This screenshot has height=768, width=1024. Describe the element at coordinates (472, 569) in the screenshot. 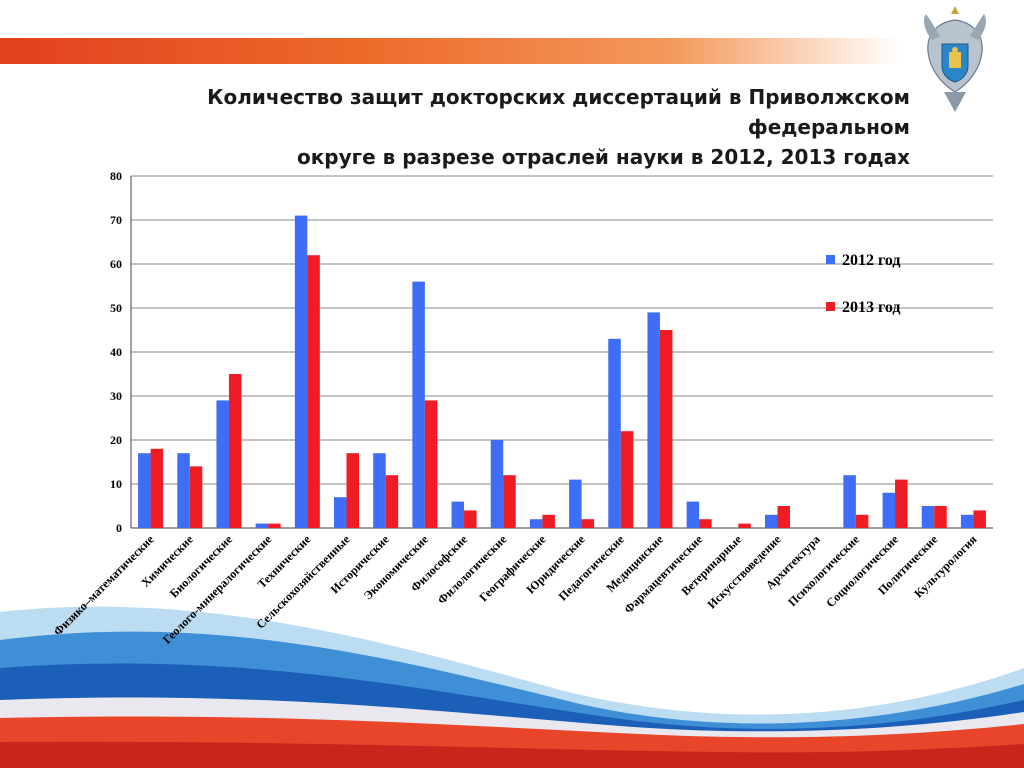

I see `x-tick-label: Филологические` at that location.